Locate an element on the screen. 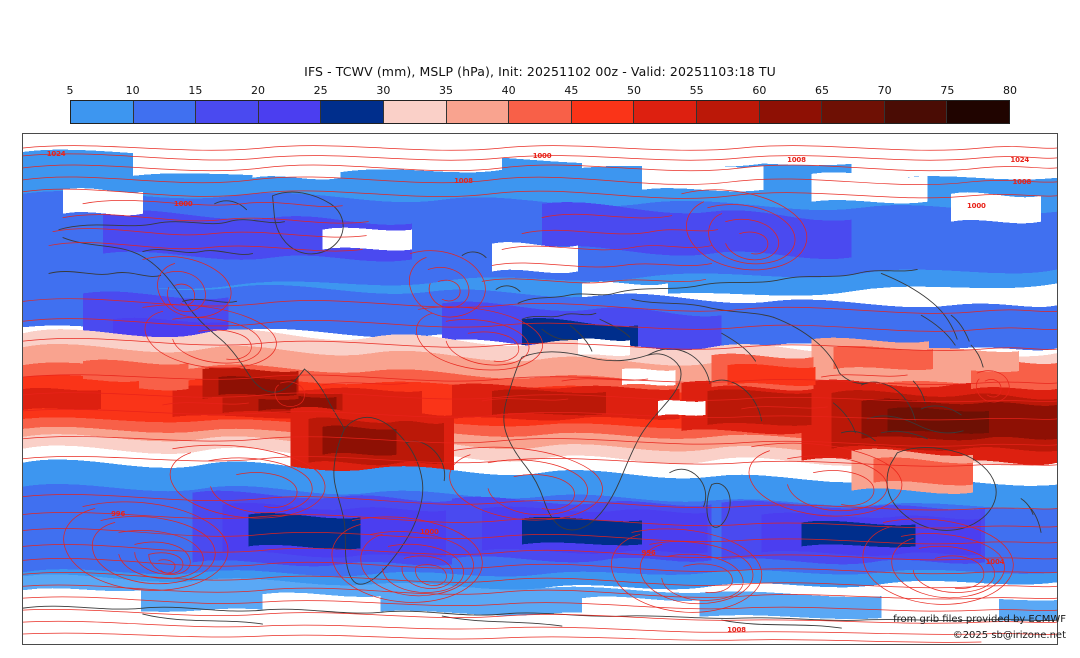 The width and height of the screenshot is (1080, 658). colorbar-tick-50: 50 is located at coordinates (634, 90).